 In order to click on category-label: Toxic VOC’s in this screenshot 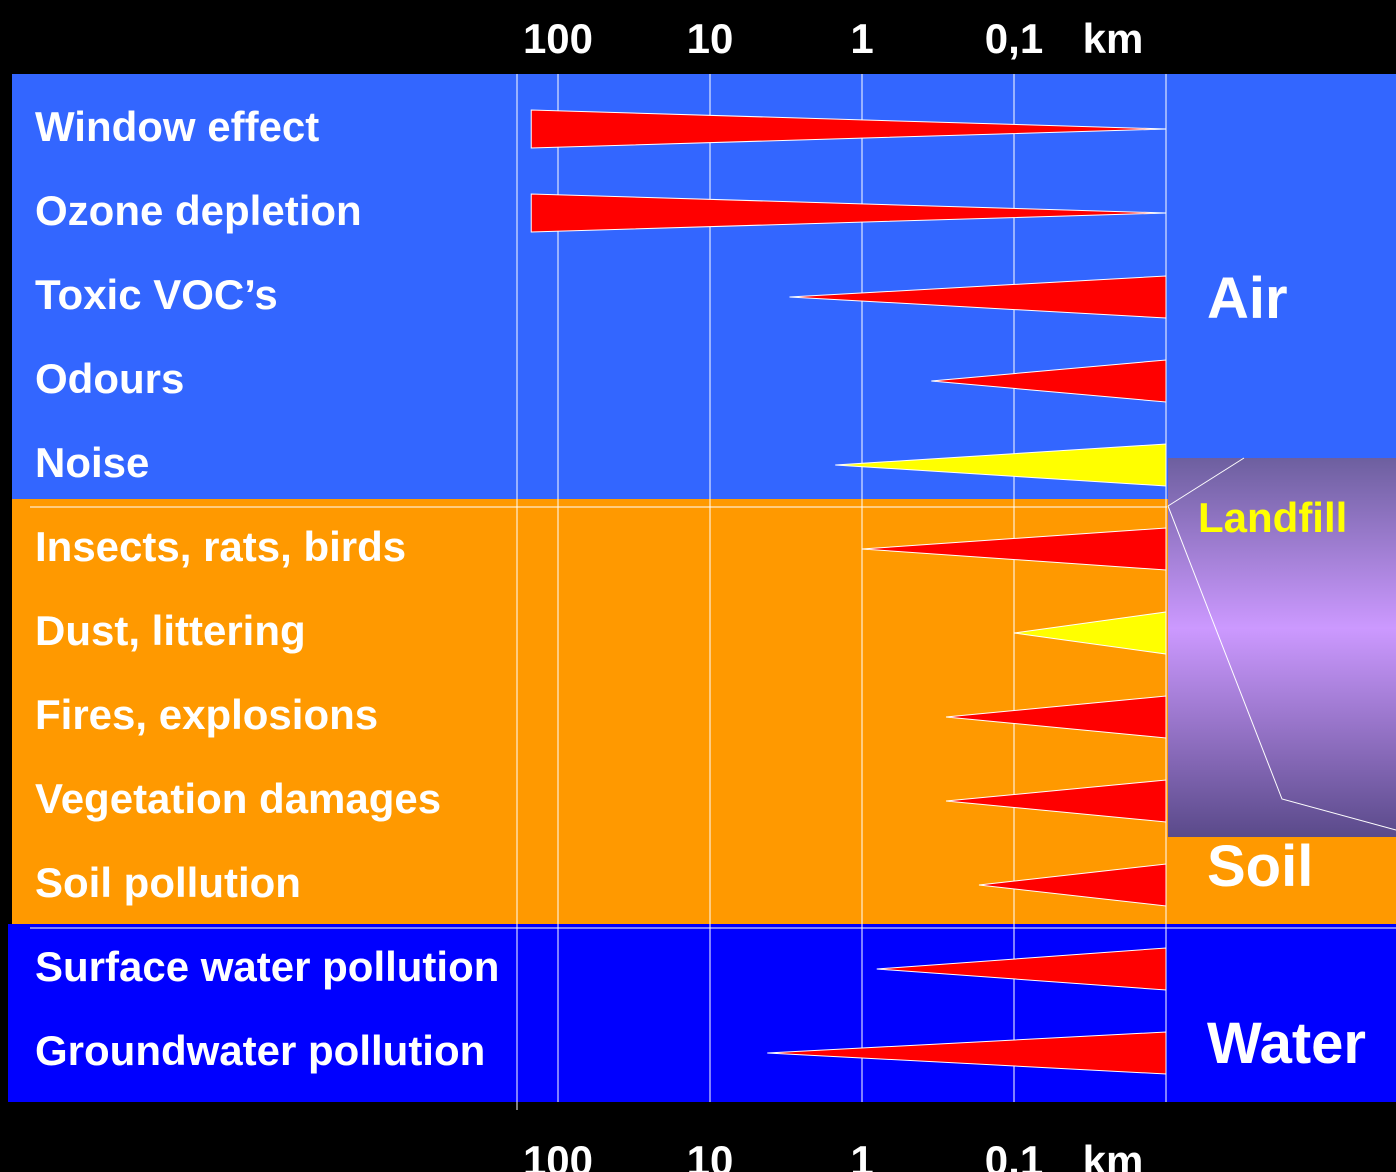, I will do `click(156, 294)`.